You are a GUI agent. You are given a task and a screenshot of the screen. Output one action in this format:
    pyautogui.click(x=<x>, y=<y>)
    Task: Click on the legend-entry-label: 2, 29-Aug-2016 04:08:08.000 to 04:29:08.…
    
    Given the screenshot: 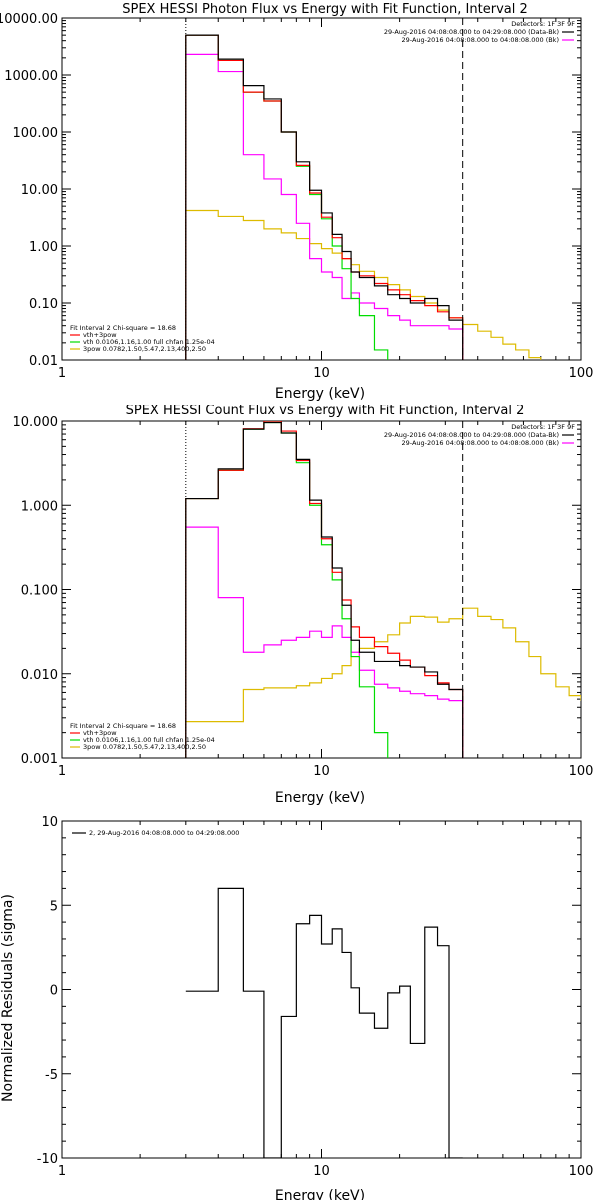 What is the action you would take?
    pyautogui.click(x=164, y=833)
    